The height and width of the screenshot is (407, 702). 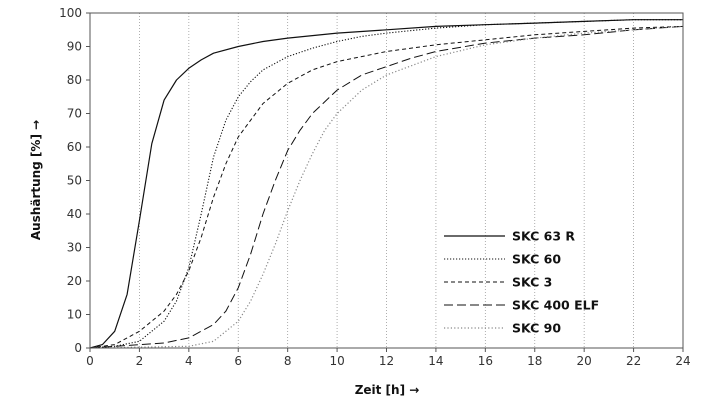 What do you see at coordinates (74, 80) in the screenshot?
I see `y-tick-label: 80` at bounding box center [74, 80].